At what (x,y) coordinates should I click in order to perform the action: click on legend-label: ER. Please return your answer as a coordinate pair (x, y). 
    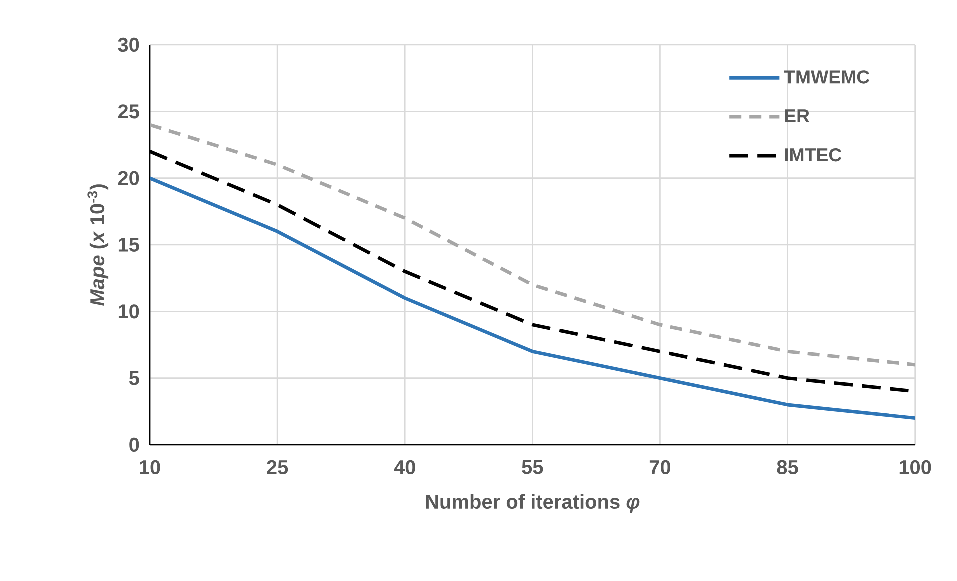
    Looking at the image, I should click on (797, 116).